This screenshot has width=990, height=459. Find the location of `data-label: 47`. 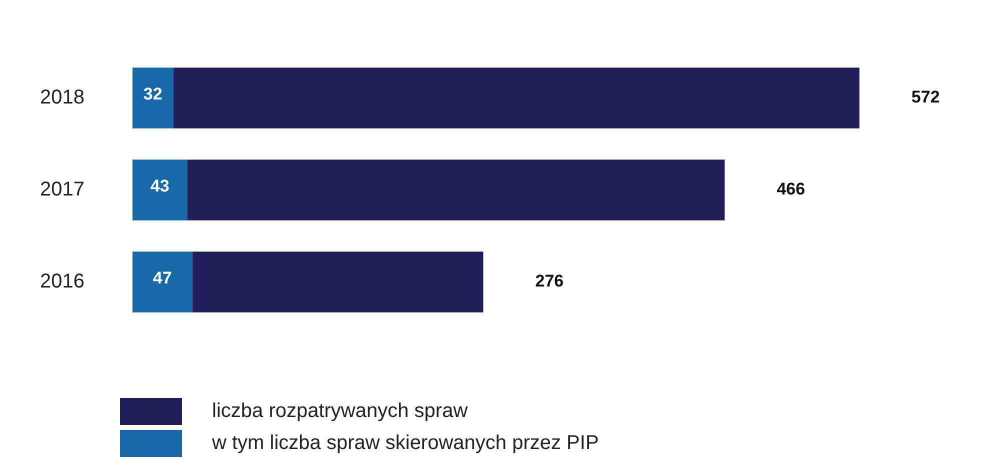

data-label: 47 is located at coordinates (162, 278).